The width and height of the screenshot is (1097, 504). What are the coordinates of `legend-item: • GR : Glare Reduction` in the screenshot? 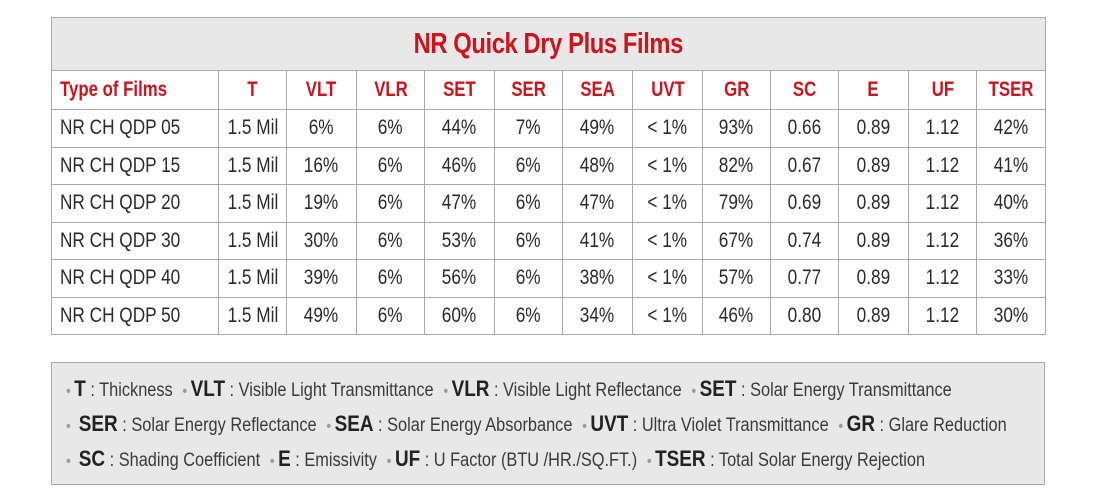 It's located at (922, 423).